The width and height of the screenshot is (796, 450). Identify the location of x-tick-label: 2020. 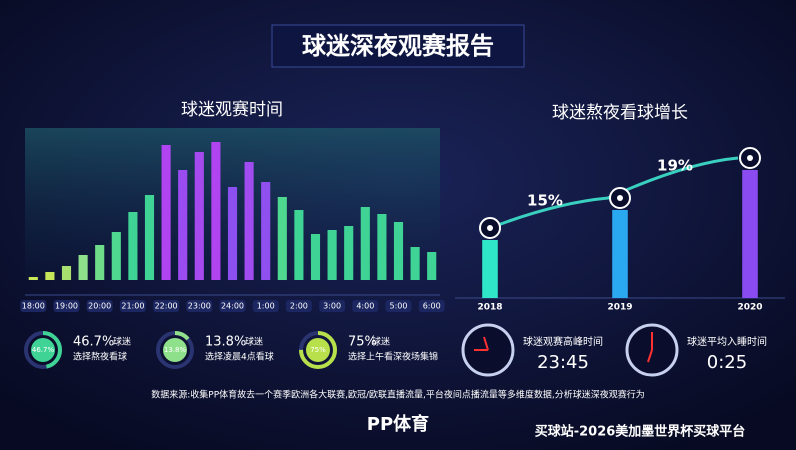
(749, 308).